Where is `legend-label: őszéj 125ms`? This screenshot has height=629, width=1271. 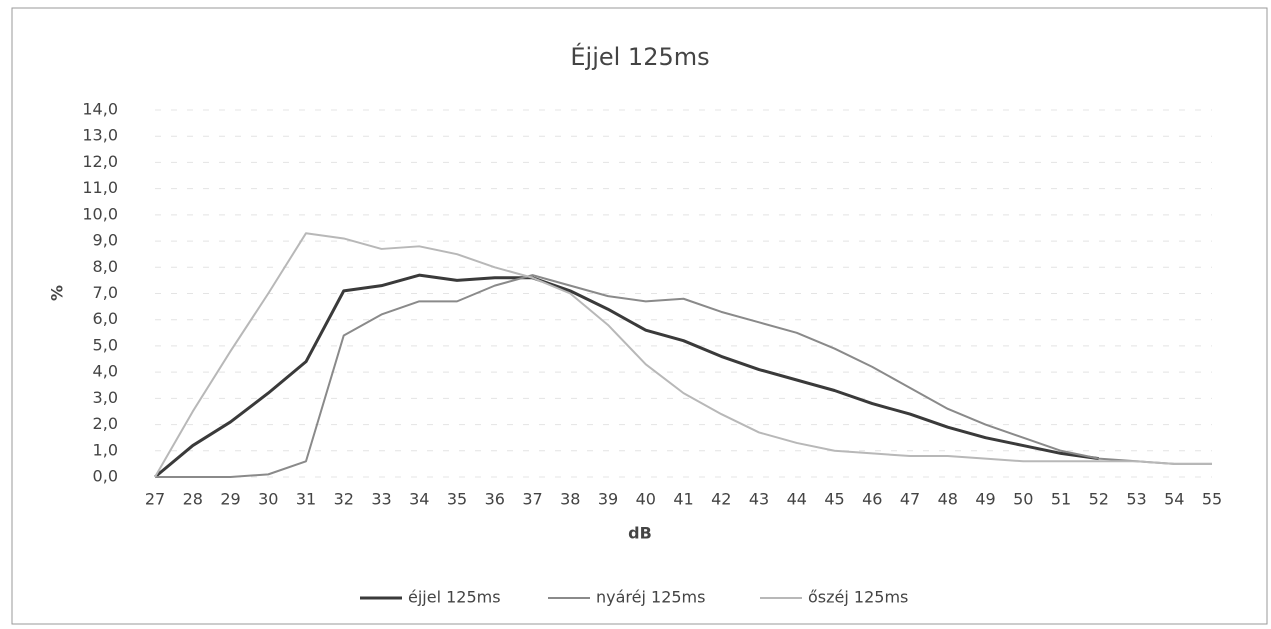
legend-label: őszéj 125ms is located at coordinates (858, 597).